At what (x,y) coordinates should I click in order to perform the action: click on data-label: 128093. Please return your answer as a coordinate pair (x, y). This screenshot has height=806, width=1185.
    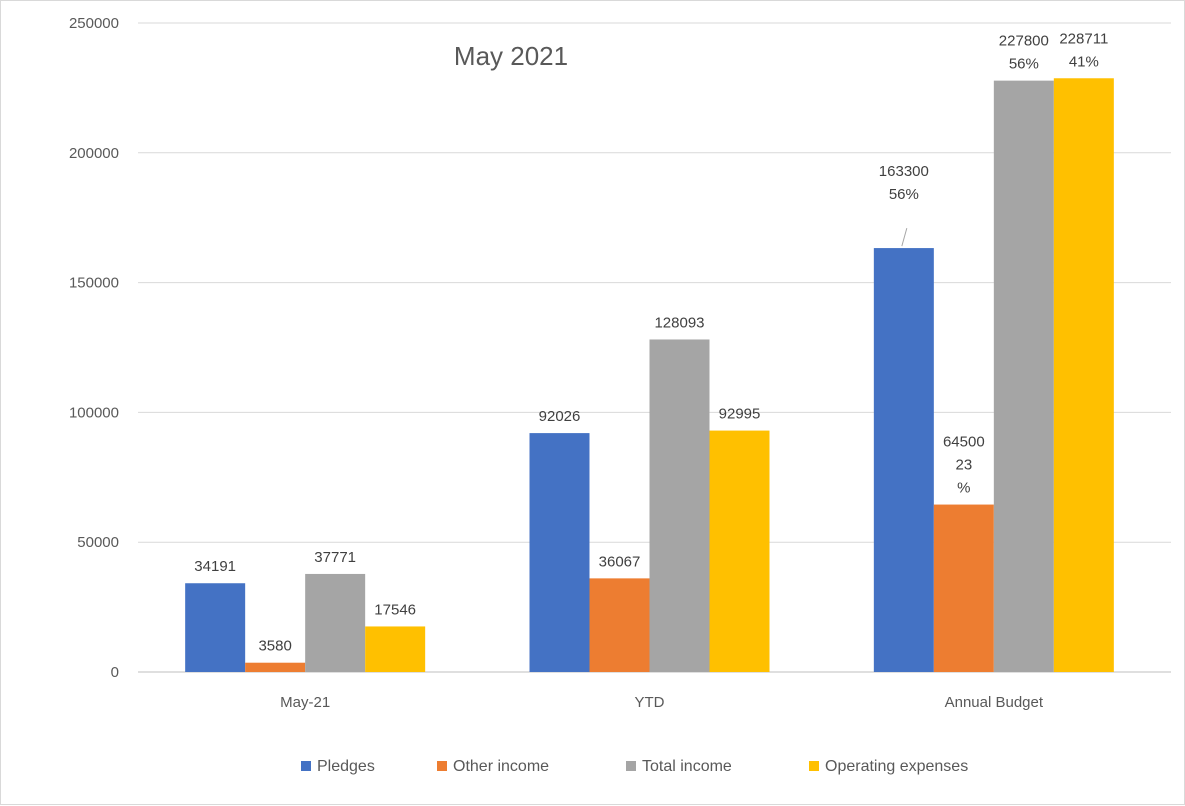
    Looking at the image, I should click on (679, 322).